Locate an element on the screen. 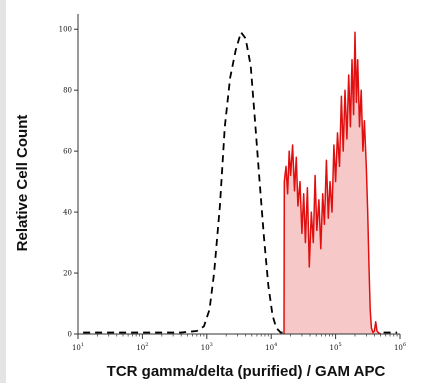  x-tick-label: 10⁵ is located at coordinates (336, 347).